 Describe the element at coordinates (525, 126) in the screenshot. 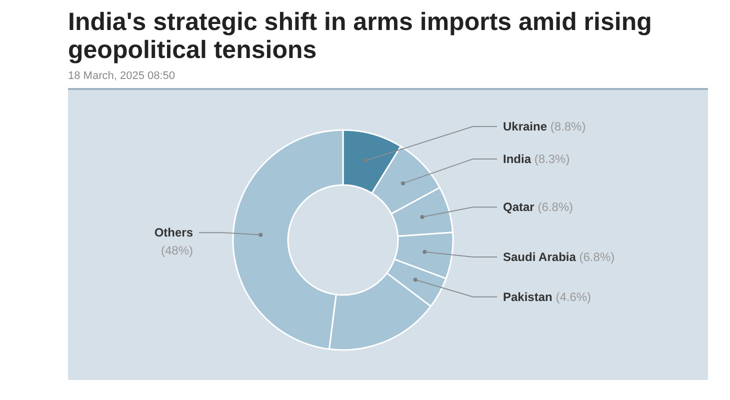

I see `slice-label: Ukraine` at that location.